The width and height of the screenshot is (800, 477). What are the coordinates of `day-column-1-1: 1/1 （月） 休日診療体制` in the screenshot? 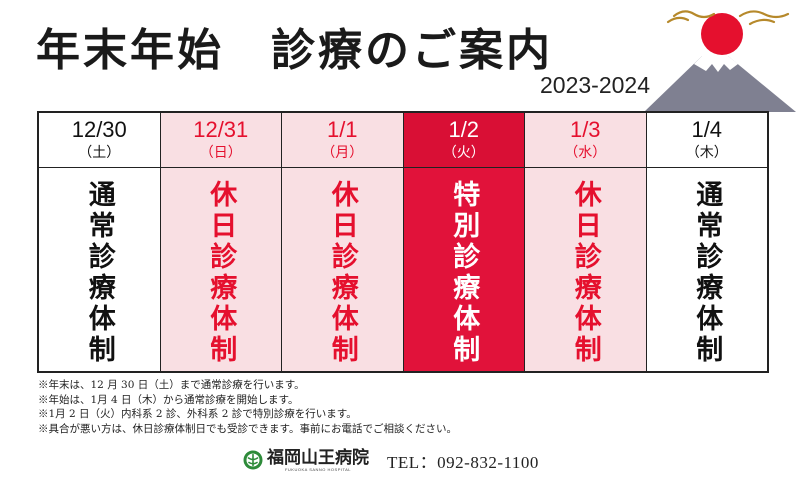 It's located at (343, 242).